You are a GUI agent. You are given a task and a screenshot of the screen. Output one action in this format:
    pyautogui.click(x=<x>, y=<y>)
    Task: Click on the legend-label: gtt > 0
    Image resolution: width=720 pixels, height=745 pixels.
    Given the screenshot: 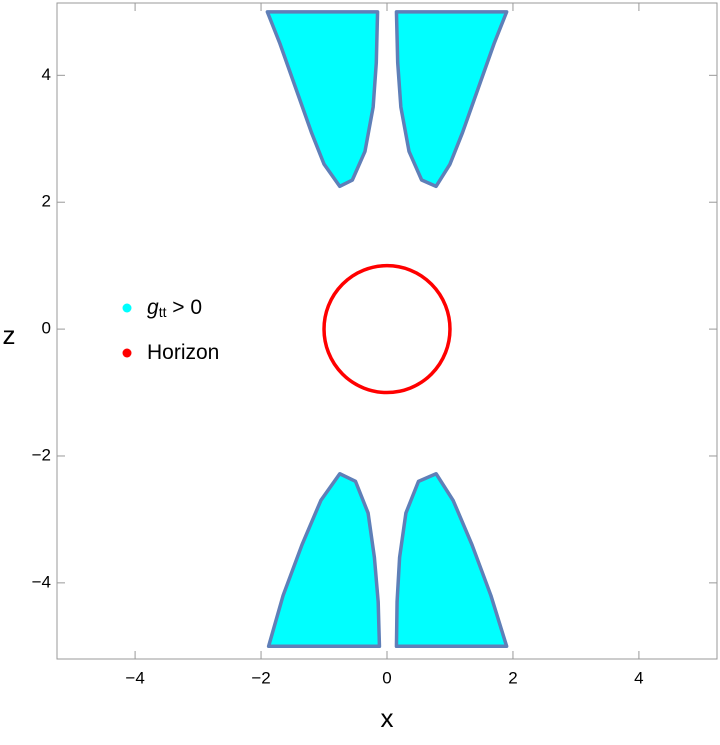 What is the action you would take?
    pyautogui.click(x=174, y=308)
    